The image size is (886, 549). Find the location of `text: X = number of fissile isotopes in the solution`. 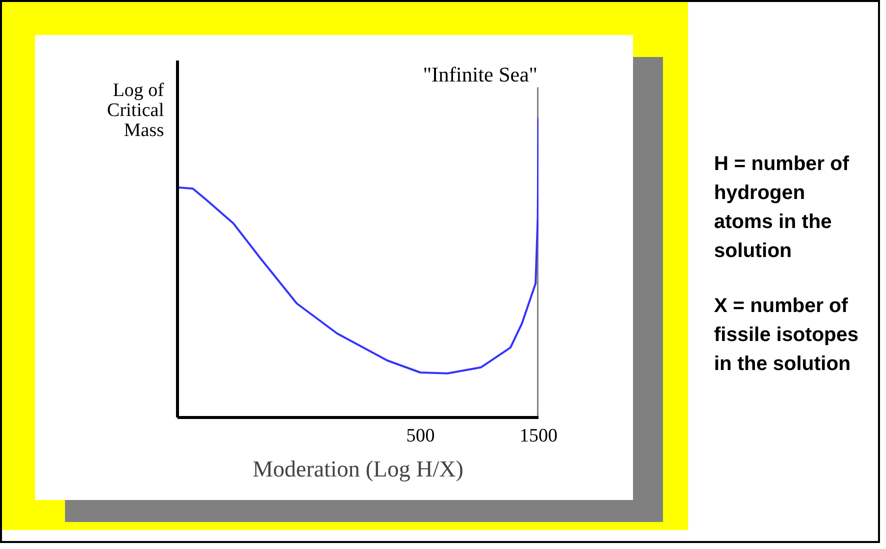

text: X = number of fissile isotopes in the solution is located at coordinates (787, 335).